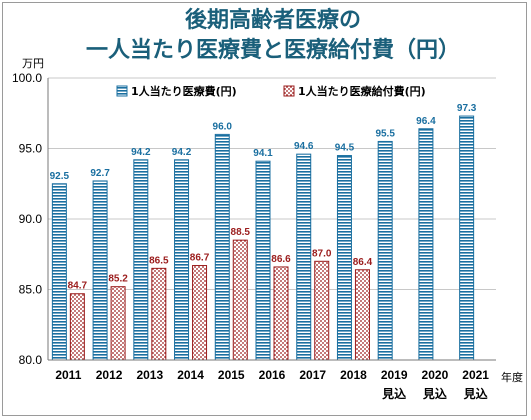 The height and width of the screenshot is (420, 531). I want to click on data-label-medical-cost: 96.0, so click(223, 126).